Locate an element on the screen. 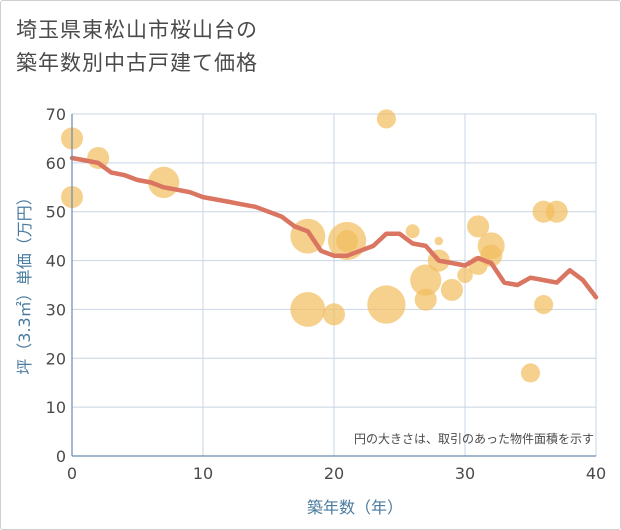 This screenshot has height=530, width=621. x-tick-label: 0 is located at coordinates (72, 473).